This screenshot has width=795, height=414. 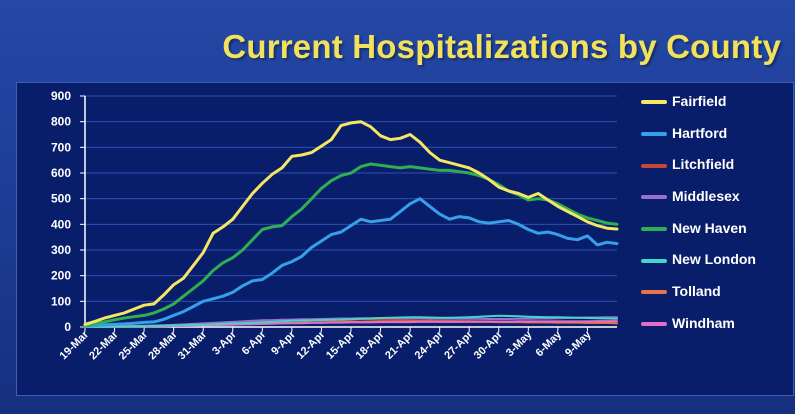 I want to click on x-tick-label: 31-Mar, so click(x=193, y=345).